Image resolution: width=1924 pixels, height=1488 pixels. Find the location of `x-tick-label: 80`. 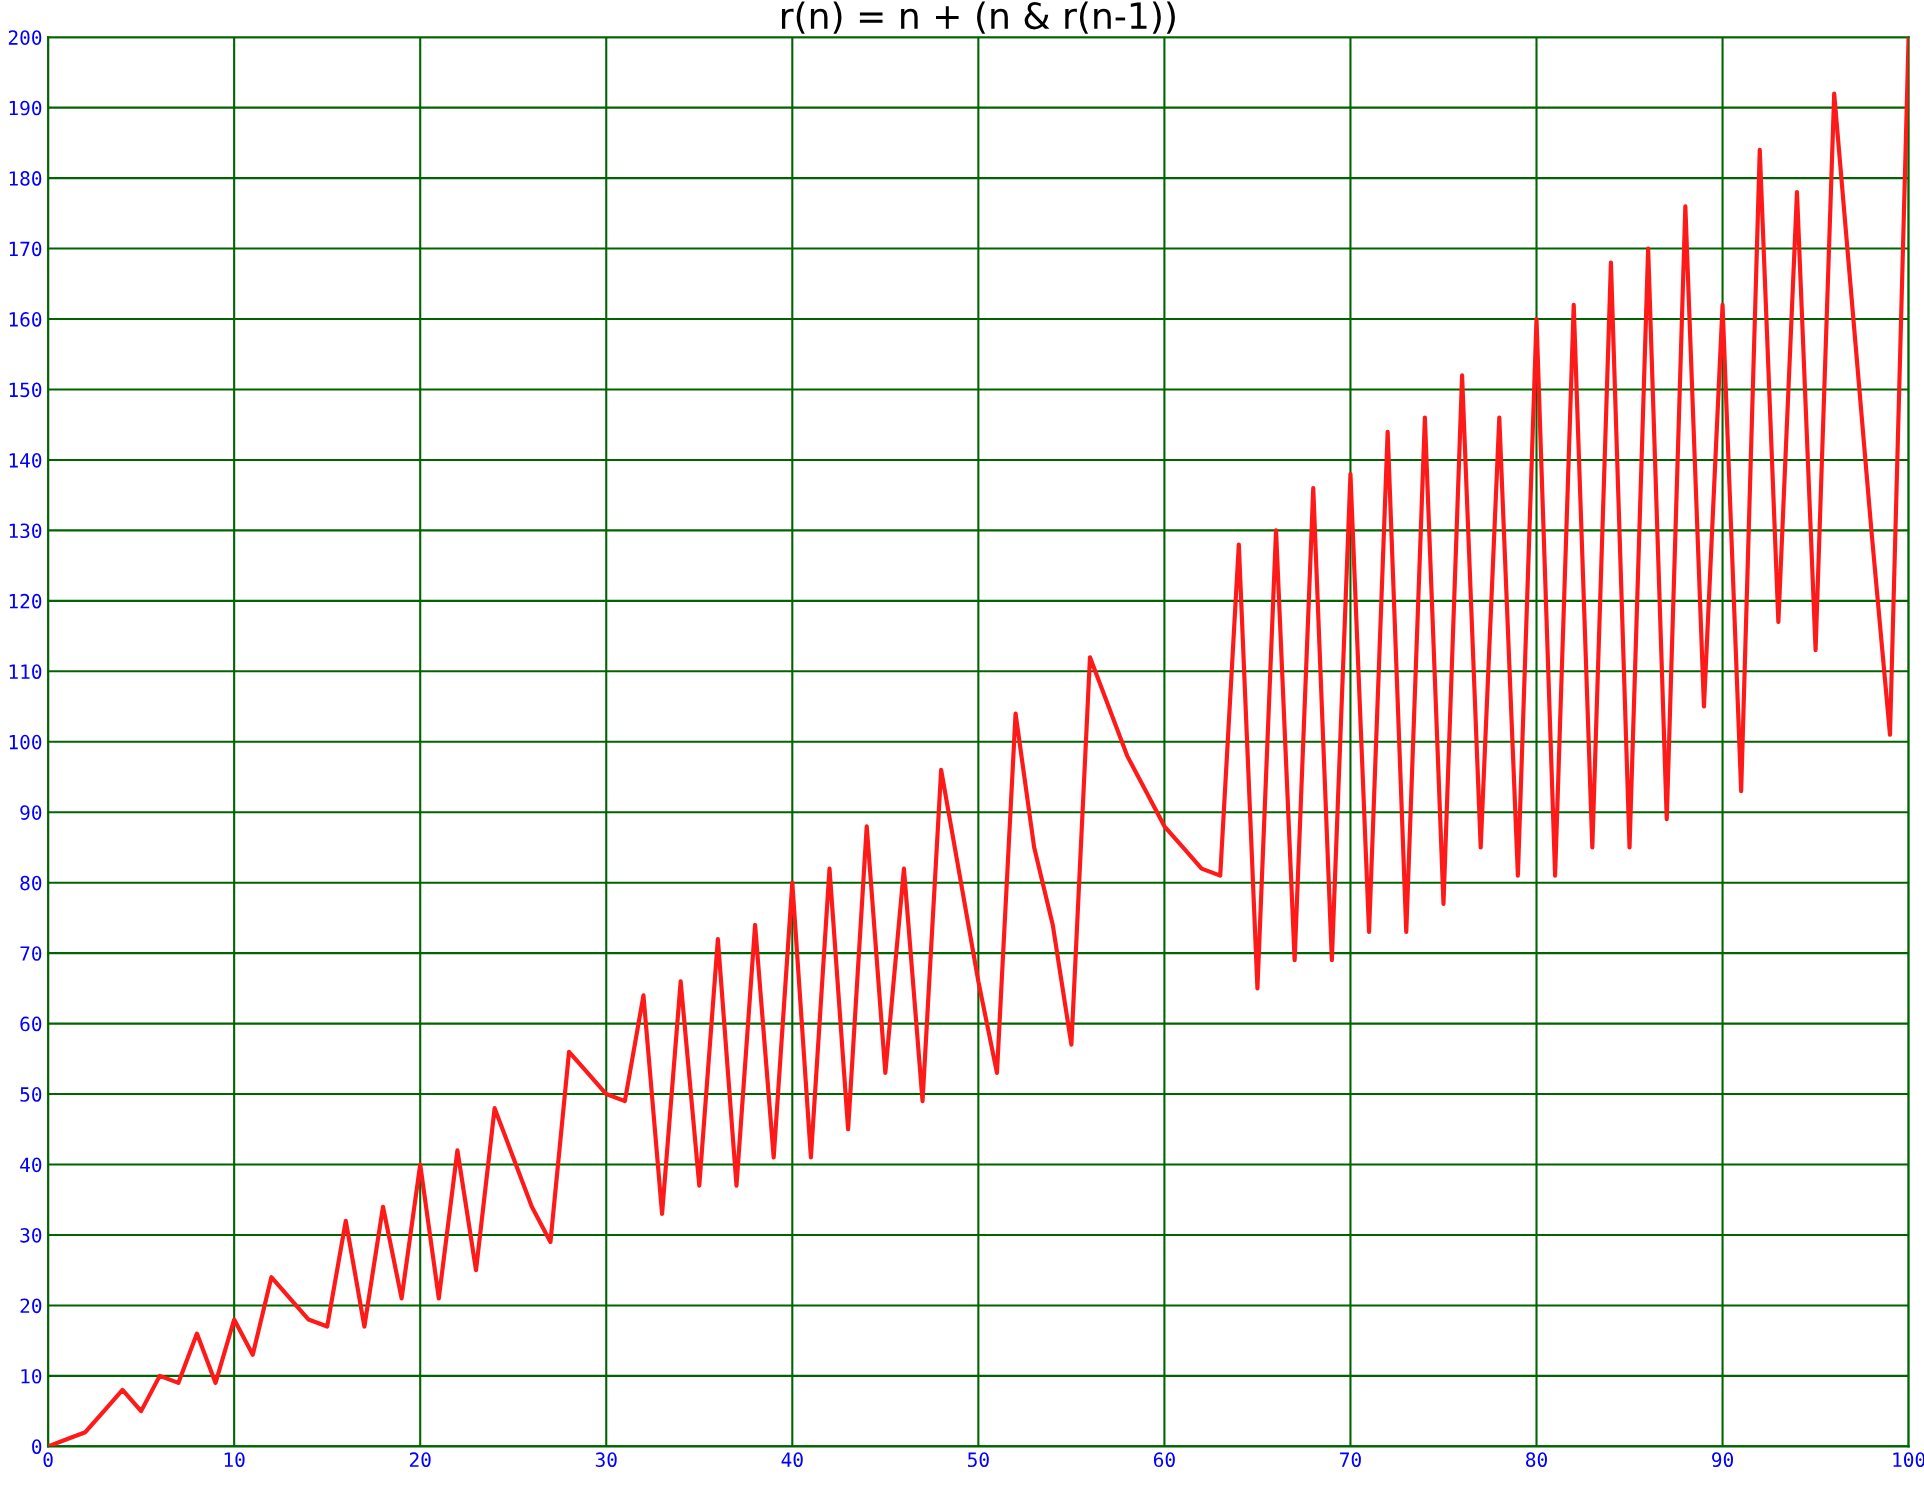

x-tick-label: 80 is located at coordinates (1536, 1460).